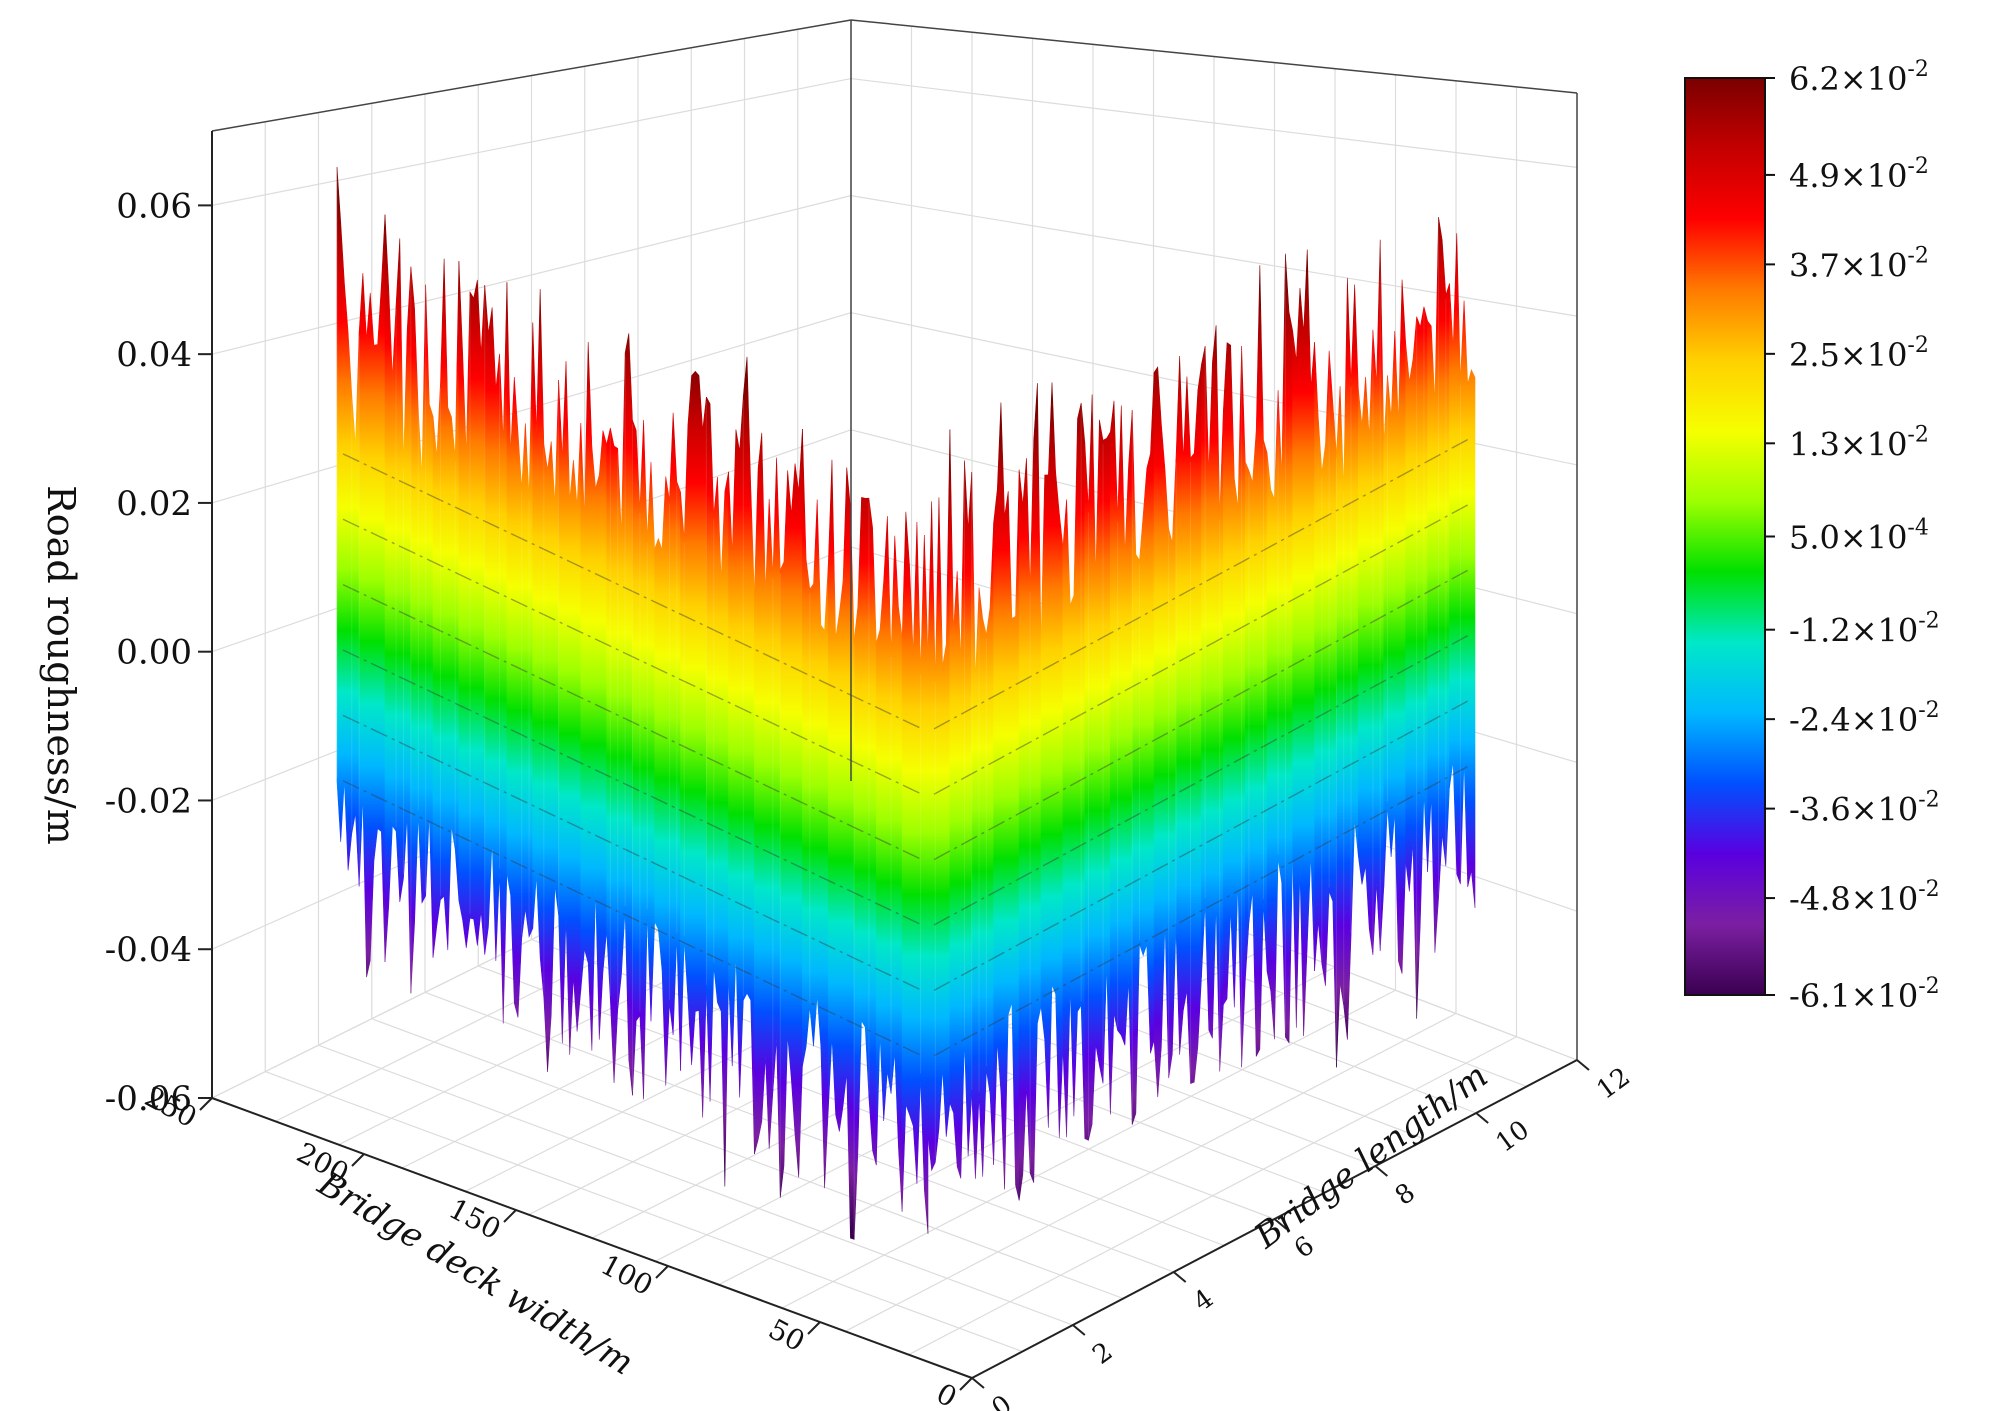 Image resolution: width=1997 pixels, height=1411 pixels. I want to click on z-tick-label: -0.04, so click(148, 950).